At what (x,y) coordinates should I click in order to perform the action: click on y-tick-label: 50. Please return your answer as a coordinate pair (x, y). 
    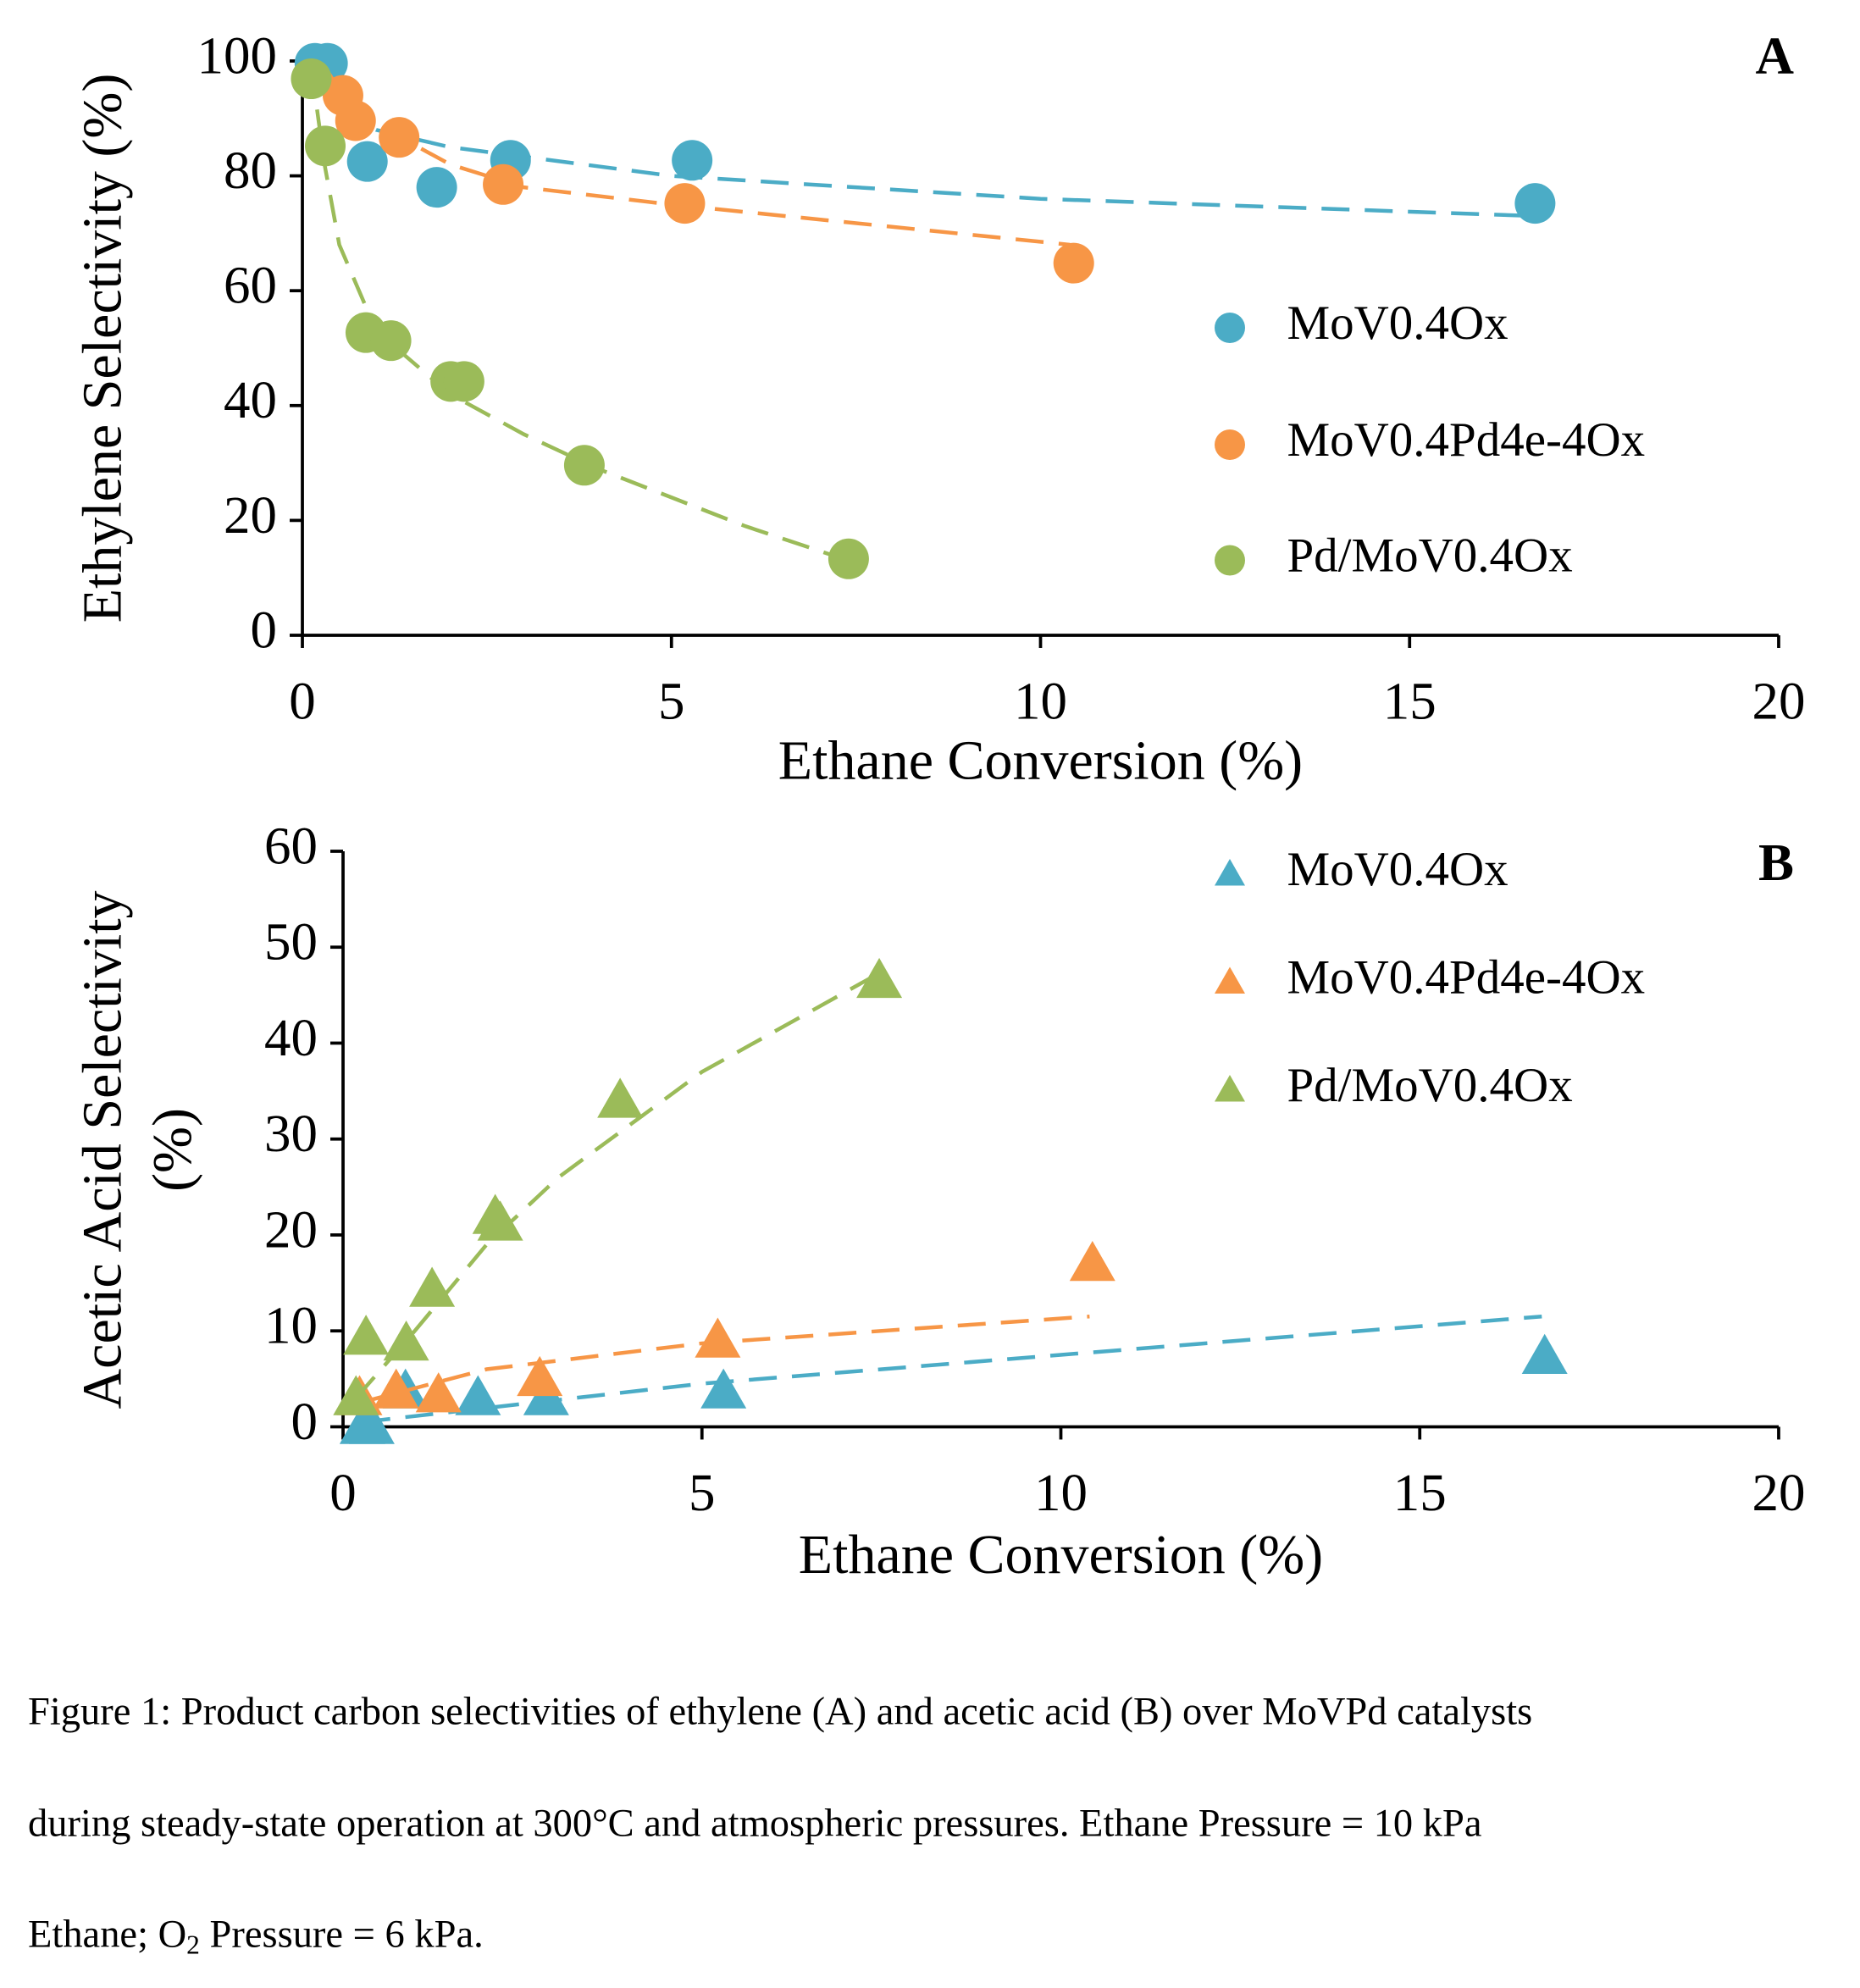
    Looking at the image, I should click on (291, 942).